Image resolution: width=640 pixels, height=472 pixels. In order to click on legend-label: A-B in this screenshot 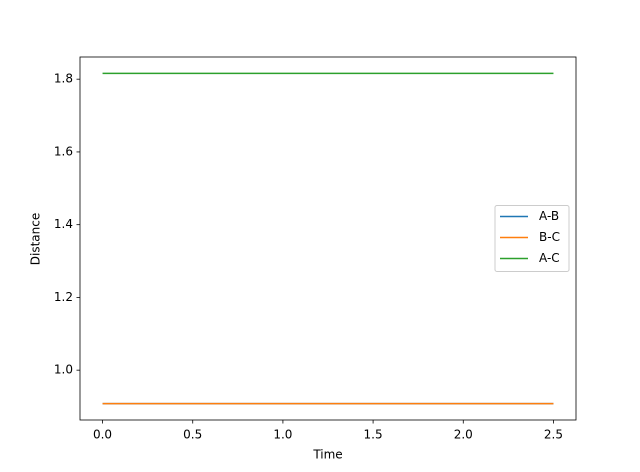, I will do `click(549, 216)`.